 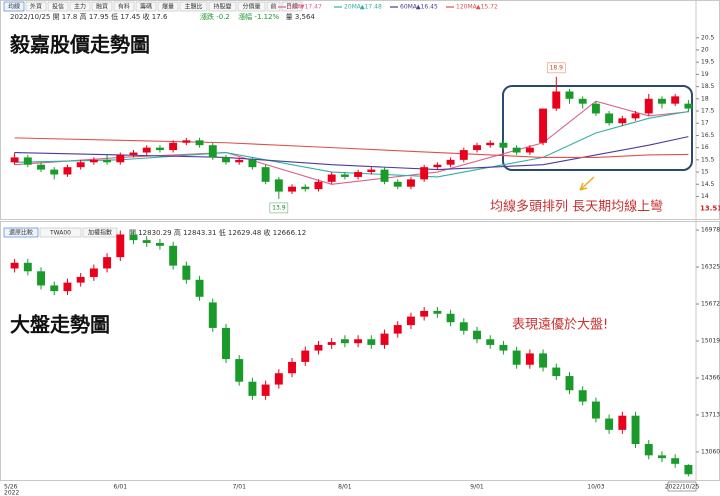 What do you see at coordinates (710, 230) in the screenshot?
I see `y-tick-label: 16978` at bounding box center [710, 230].